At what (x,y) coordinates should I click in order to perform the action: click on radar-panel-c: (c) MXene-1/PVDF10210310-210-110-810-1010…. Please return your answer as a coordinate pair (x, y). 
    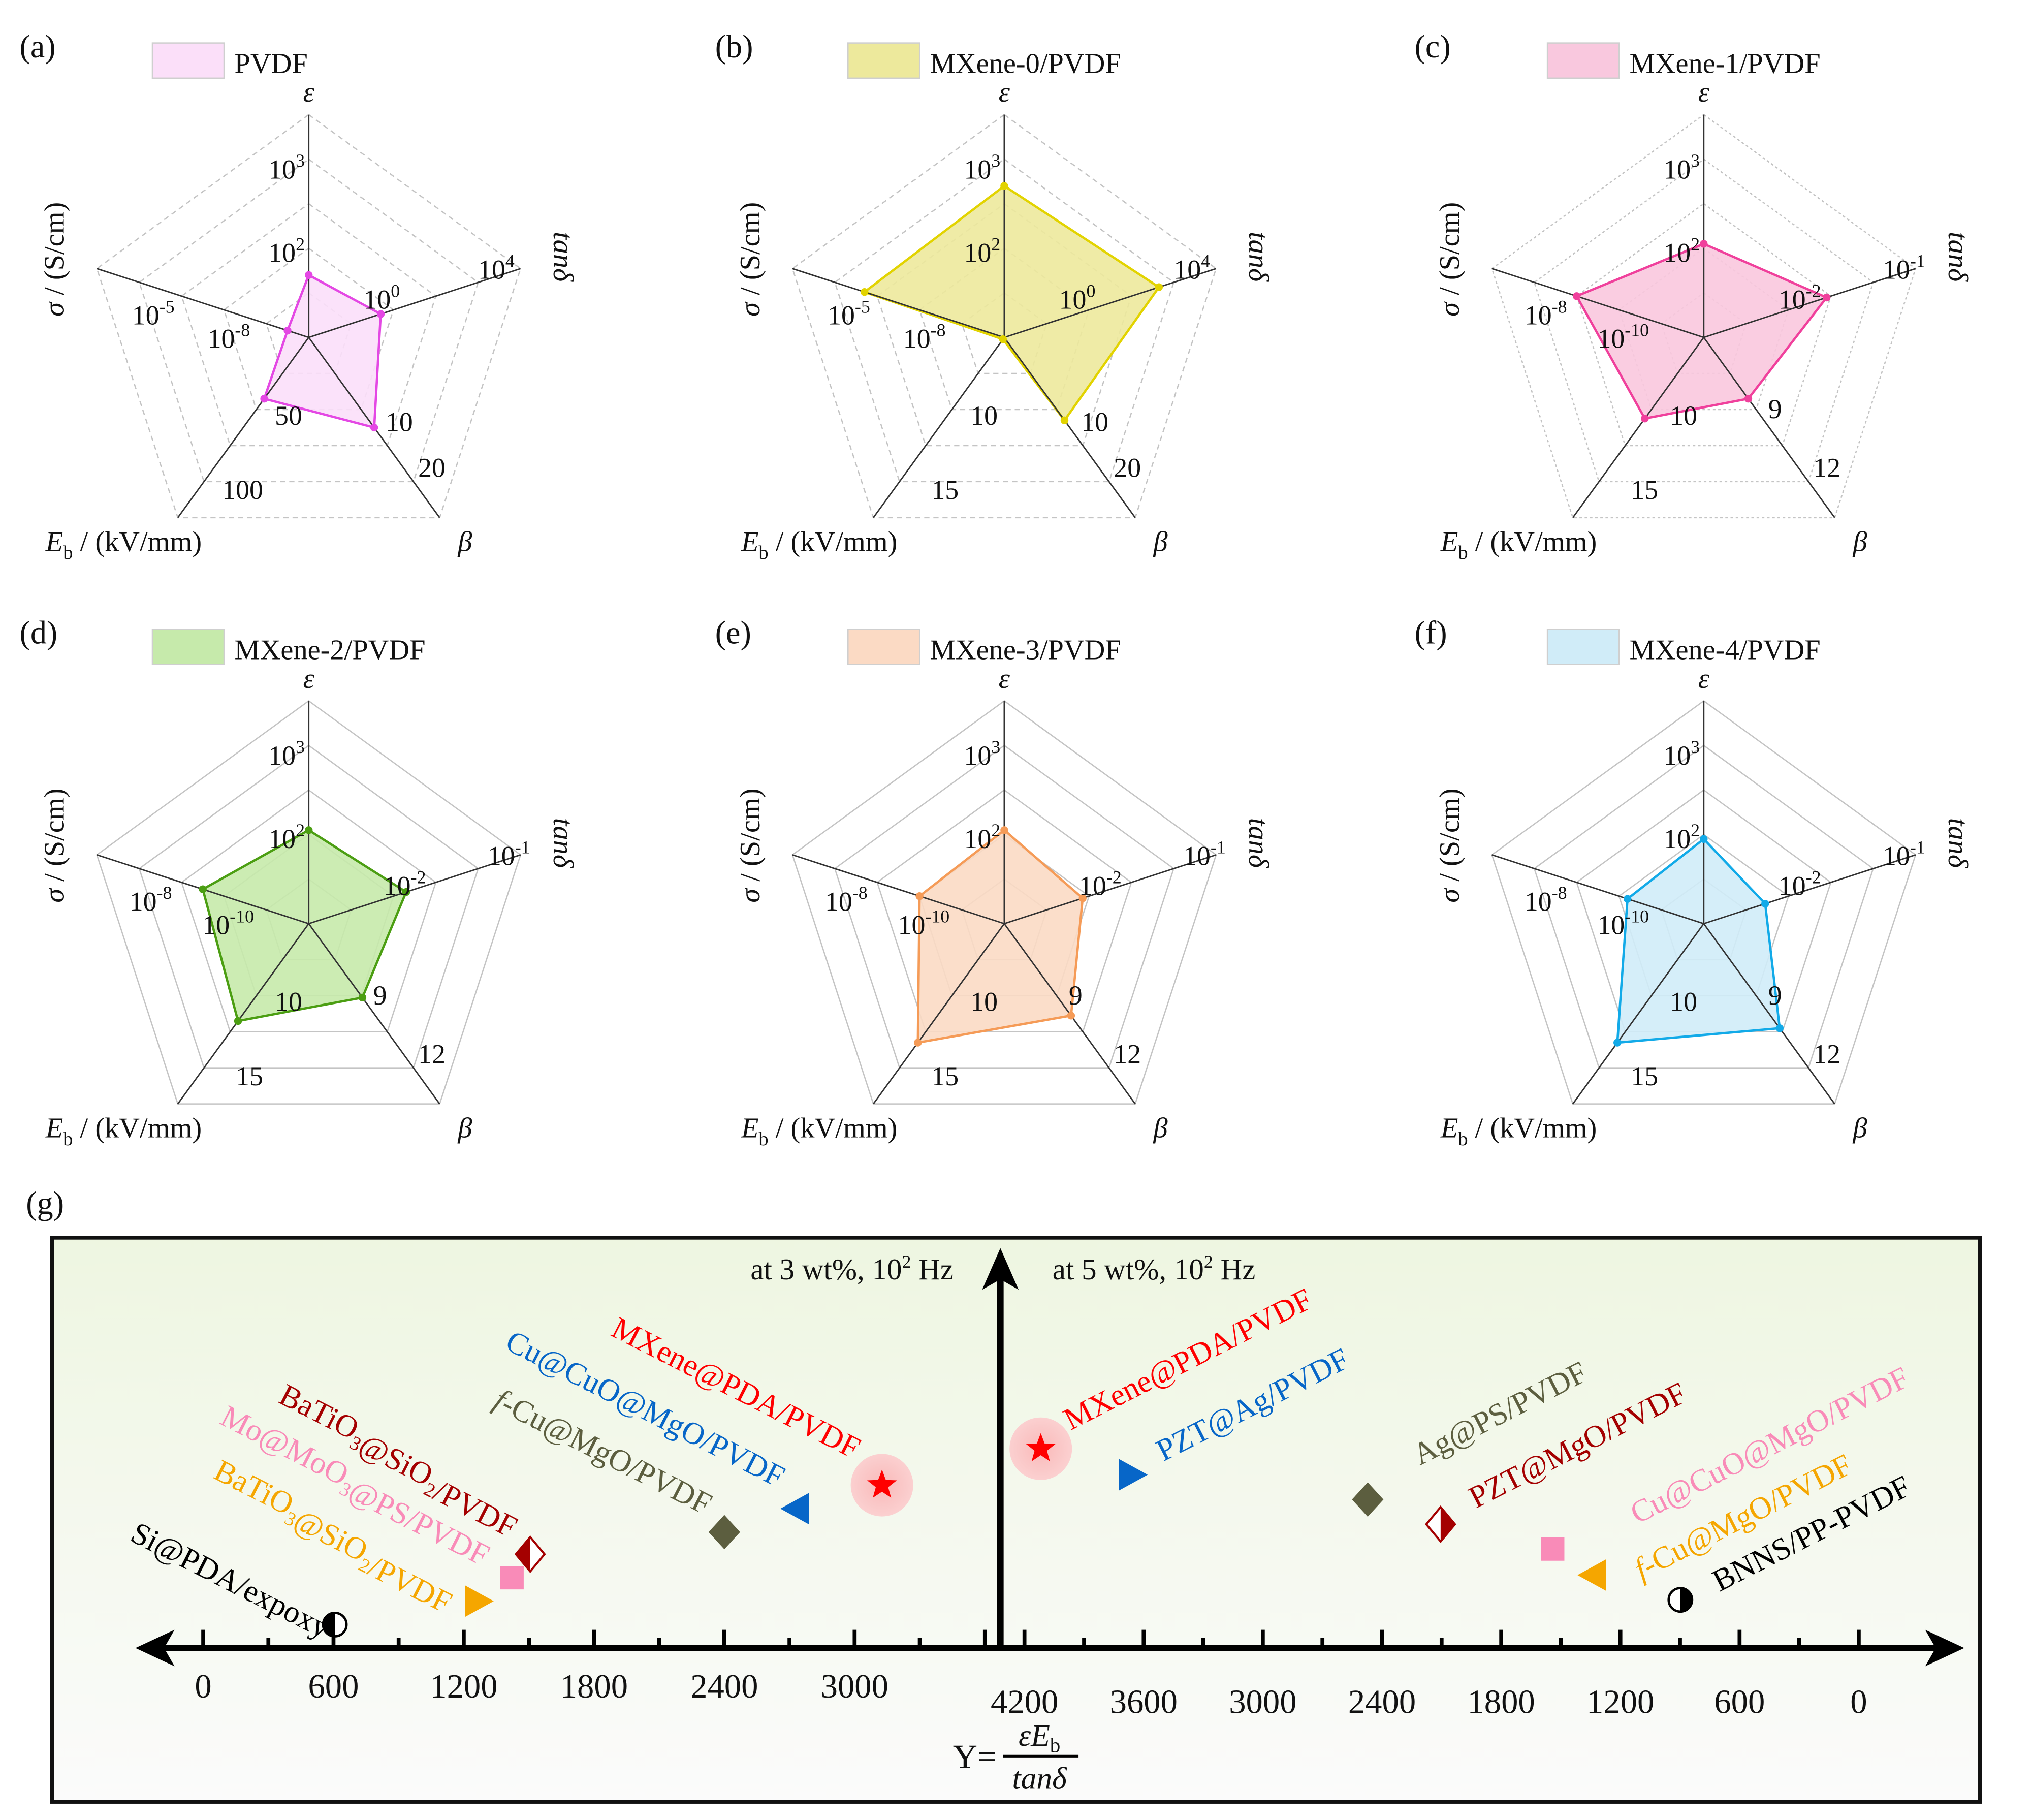
    Looking at the image, I should click on (1695, 295).